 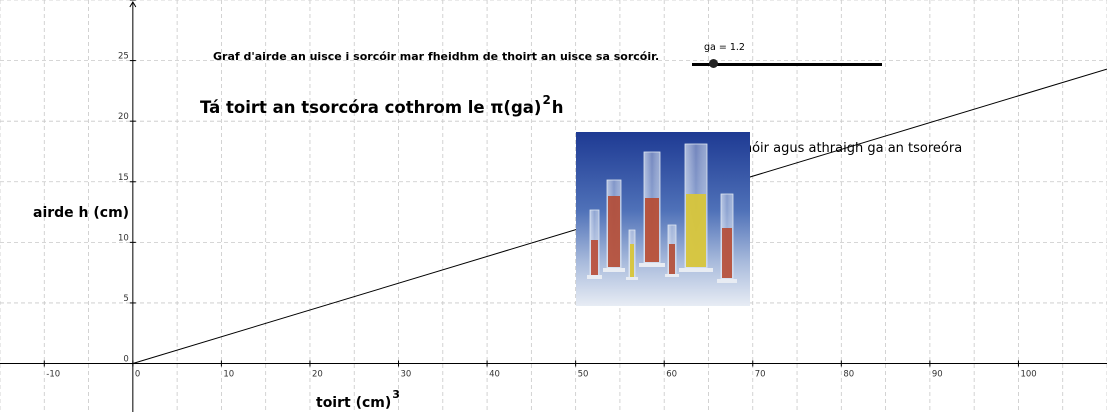 What do you see at coordinates (583, 375) in the screenshot?
I see `x-tick-label: 50` at bounding box center [583, 375].